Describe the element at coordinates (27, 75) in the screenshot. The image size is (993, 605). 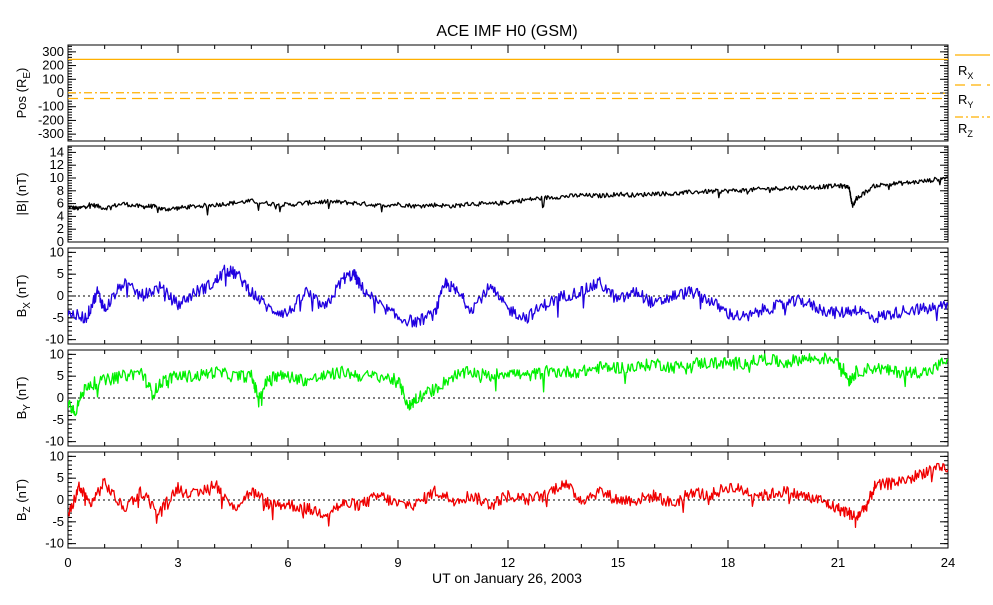
I see `y-axis-label-sub: E` at that location.